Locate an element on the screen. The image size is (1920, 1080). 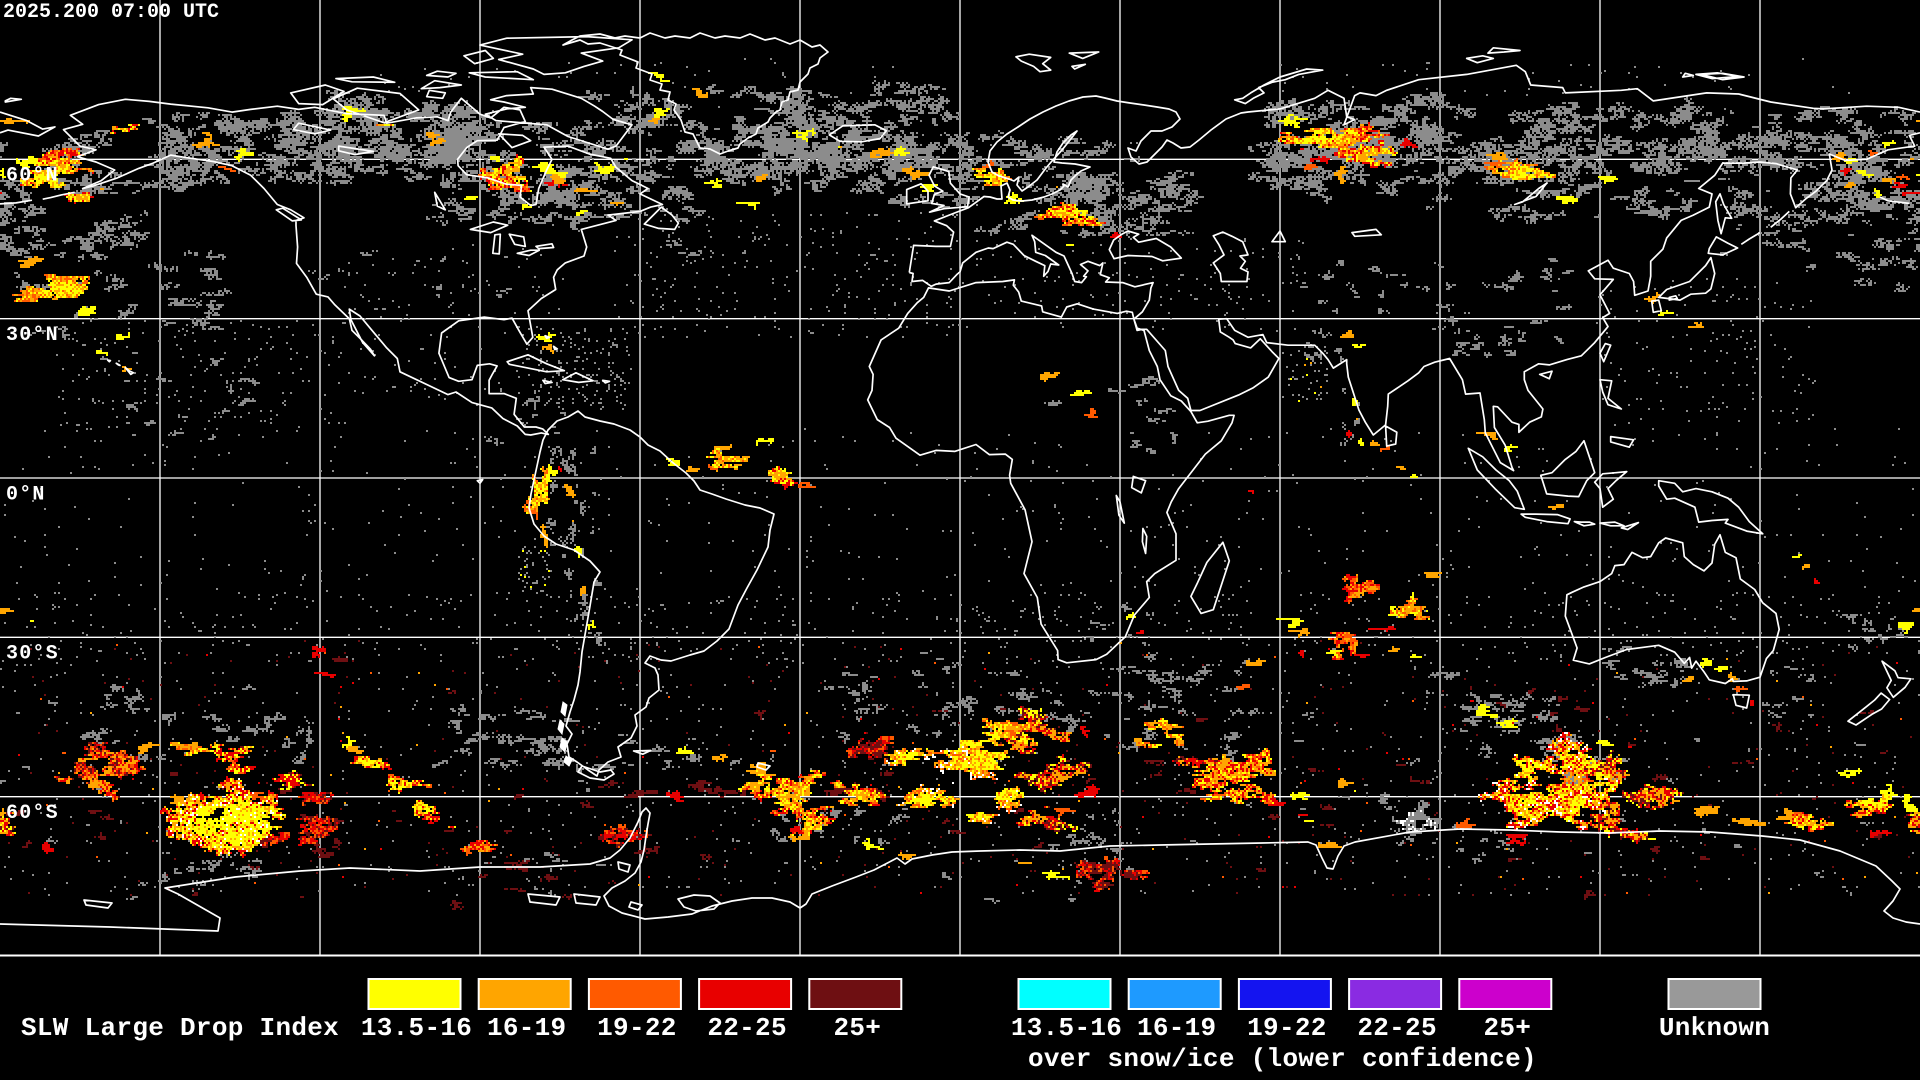
svg-text: 30°N is located at coordinates (32, 335).